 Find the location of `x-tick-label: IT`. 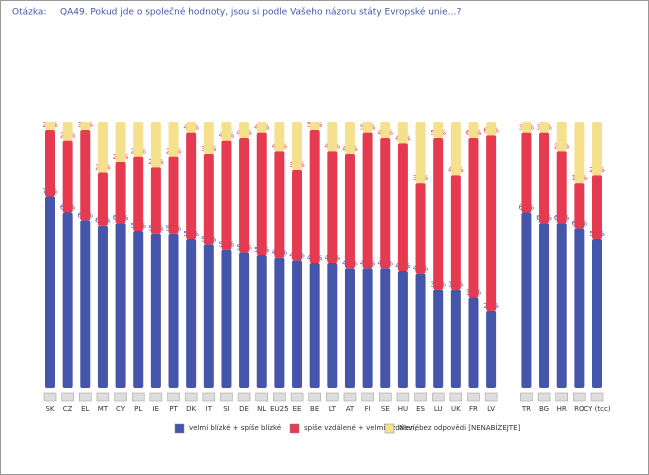

x-tick-label: IT is located at coordinates (209, 409).